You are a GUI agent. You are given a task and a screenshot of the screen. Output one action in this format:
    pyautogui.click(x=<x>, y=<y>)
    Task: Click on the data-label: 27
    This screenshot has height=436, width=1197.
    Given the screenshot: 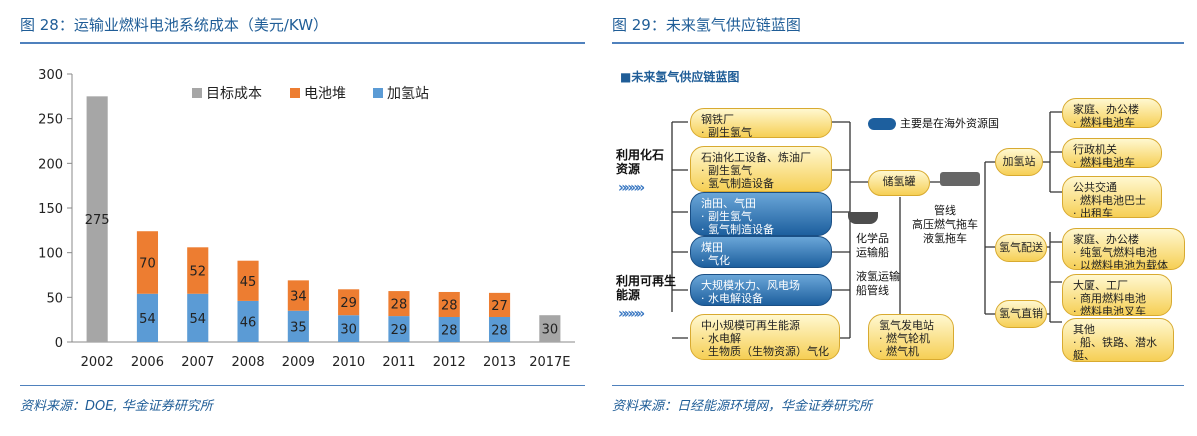 What is the action you would take?
    pyautogui.click(x=499, y=306)
    